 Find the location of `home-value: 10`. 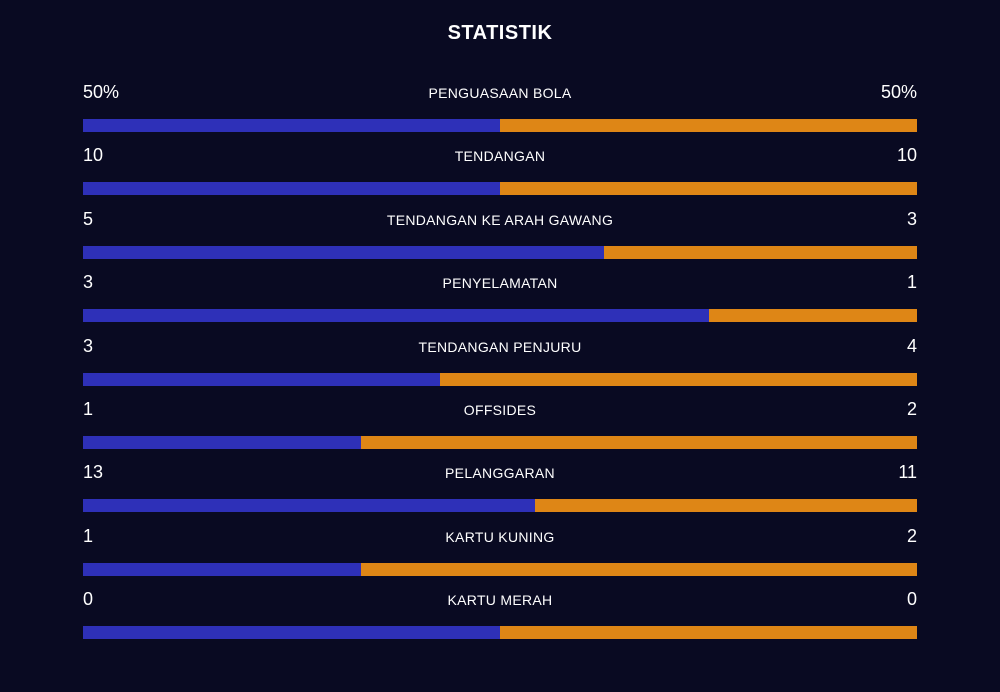

home-value: 10 is located at coordinates (93, 155).